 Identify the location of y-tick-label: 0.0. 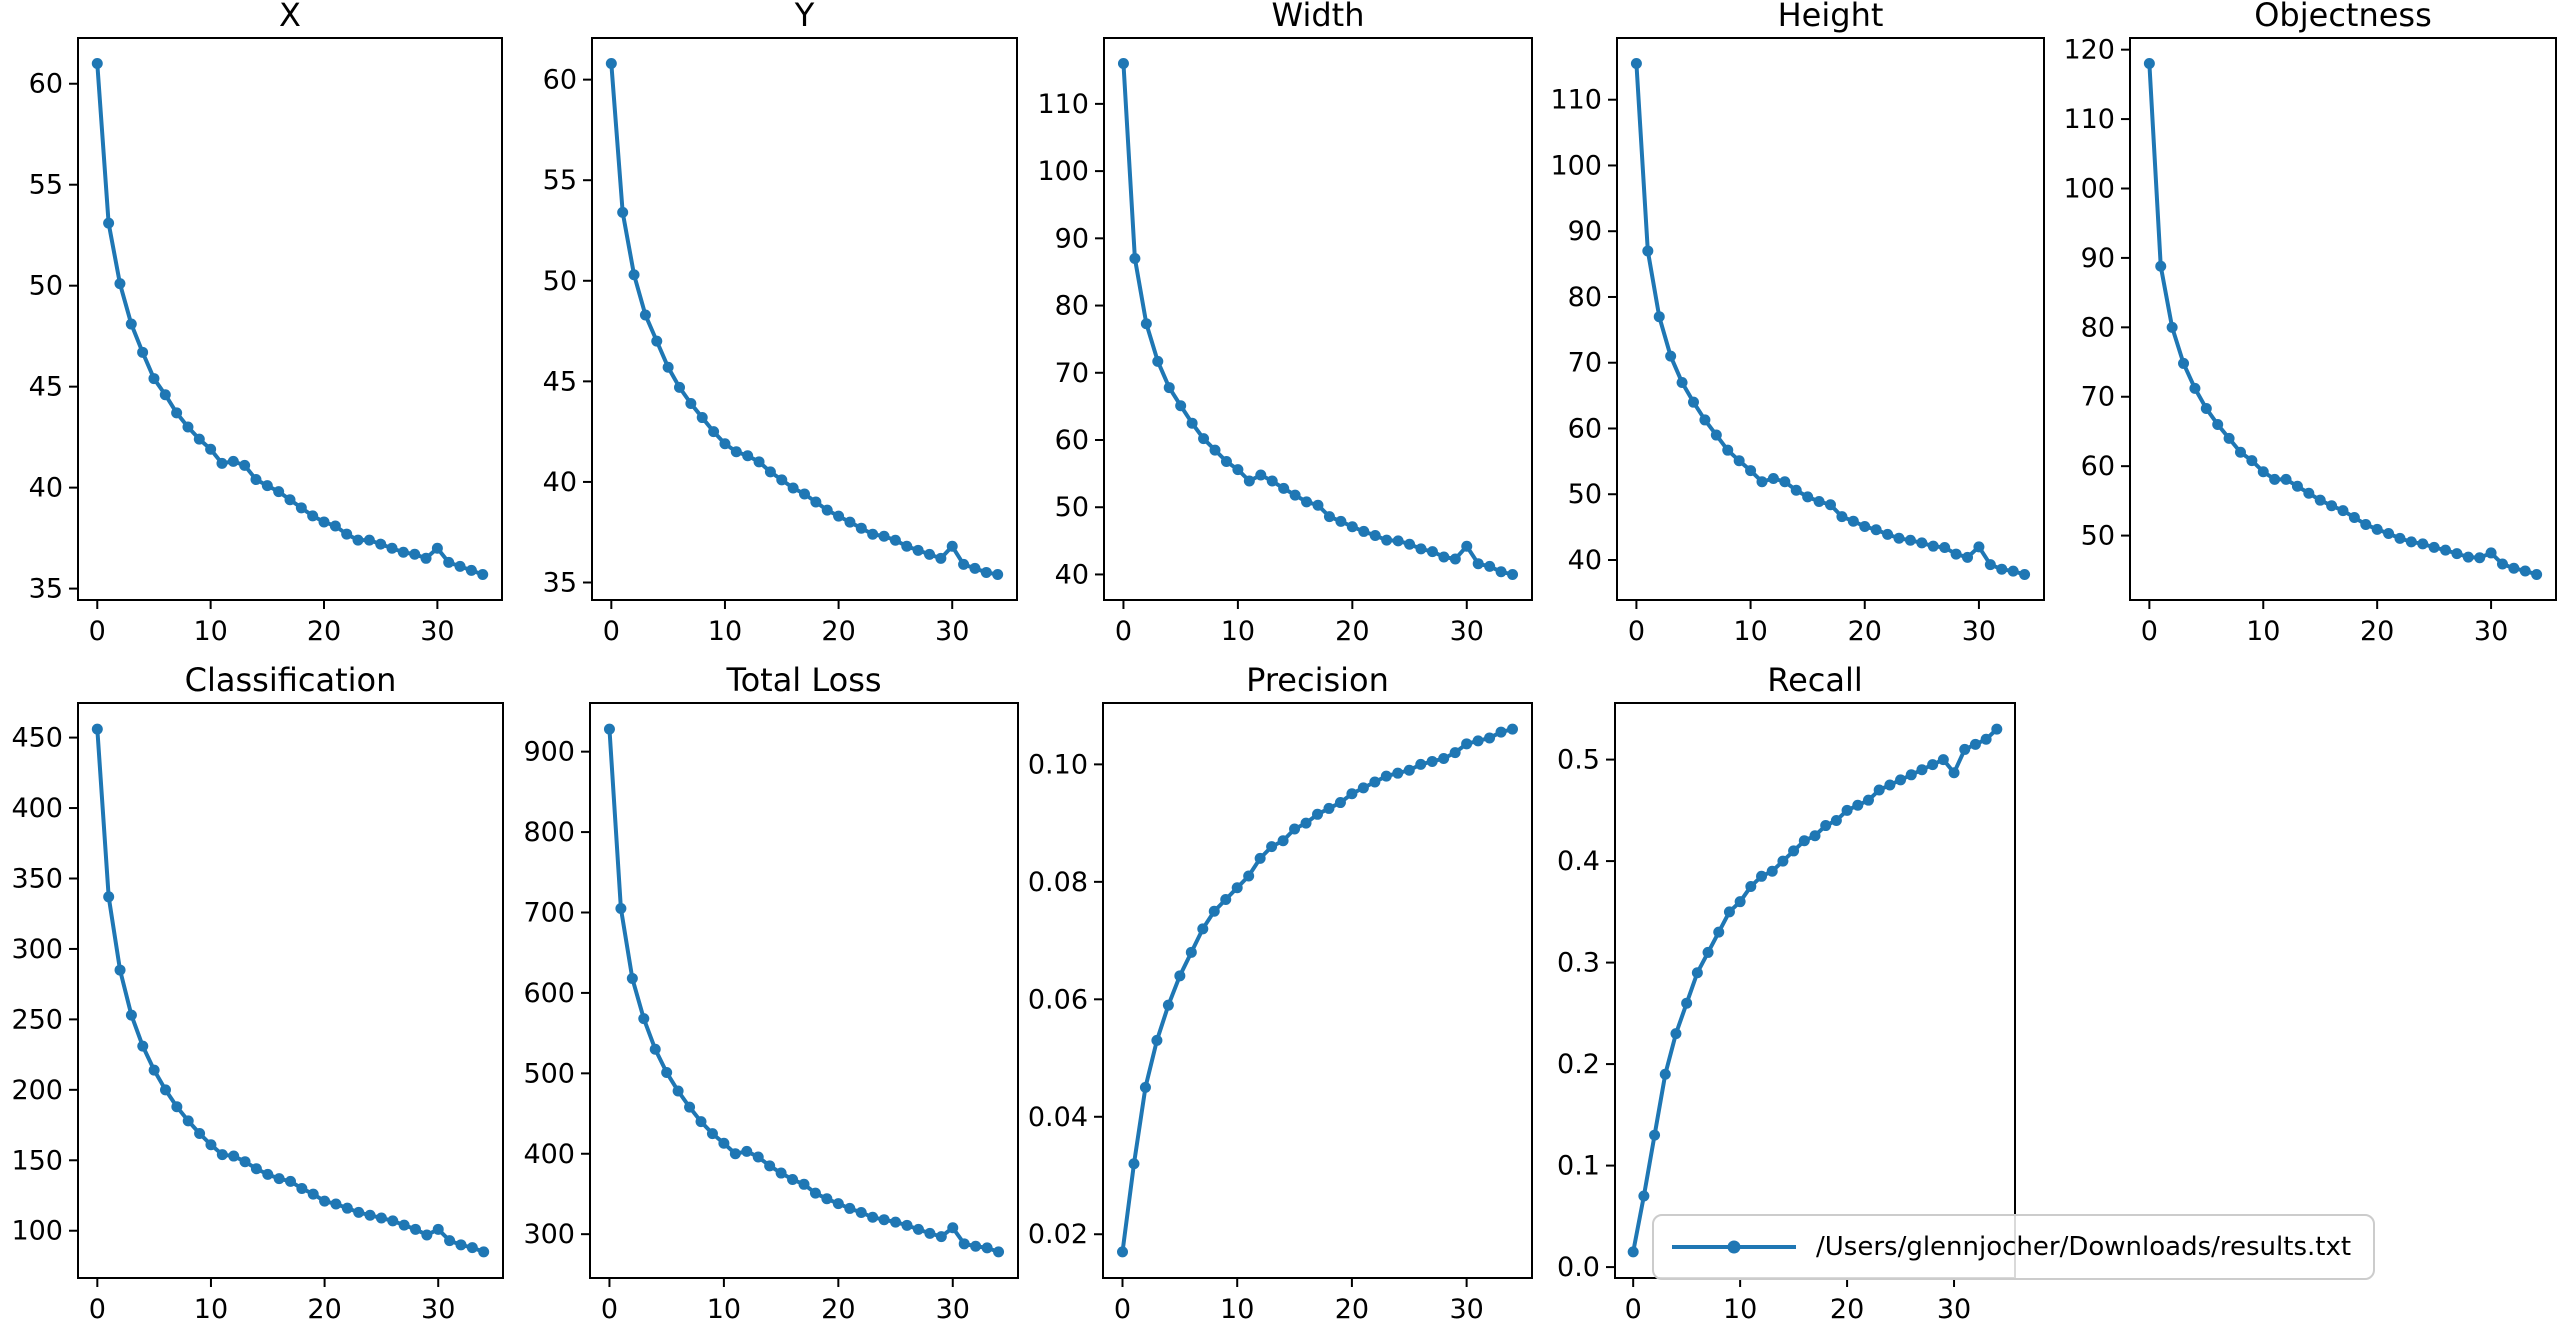
(1578, 1267).